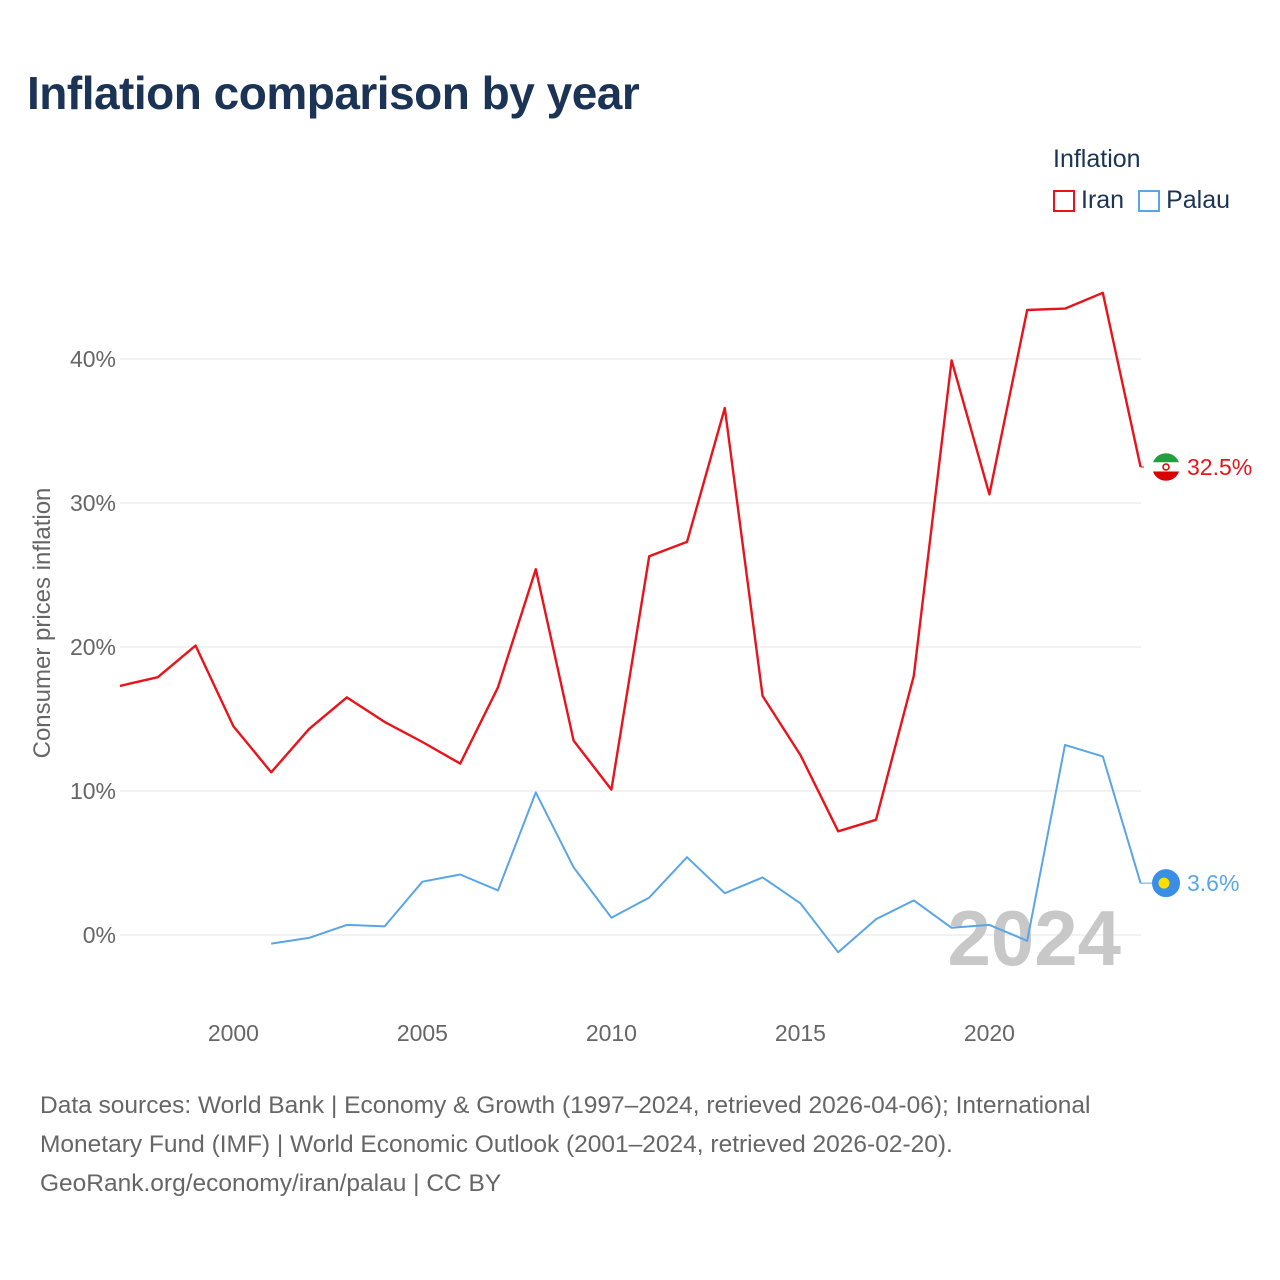 The image size is (1280, 1280). I want to click on legend: Iran Palau, so click(1148, 200).